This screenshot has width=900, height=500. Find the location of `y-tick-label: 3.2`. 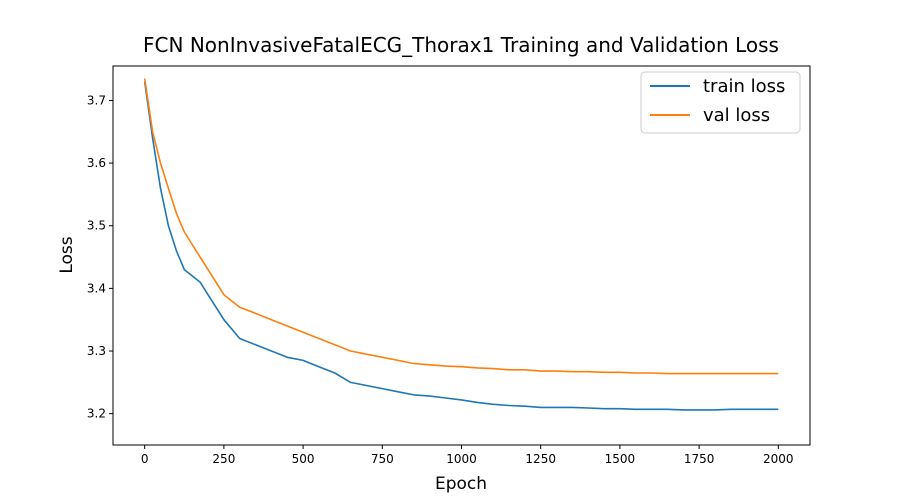

y-tick-label: 3.2 is located at coordinates (96, 414).